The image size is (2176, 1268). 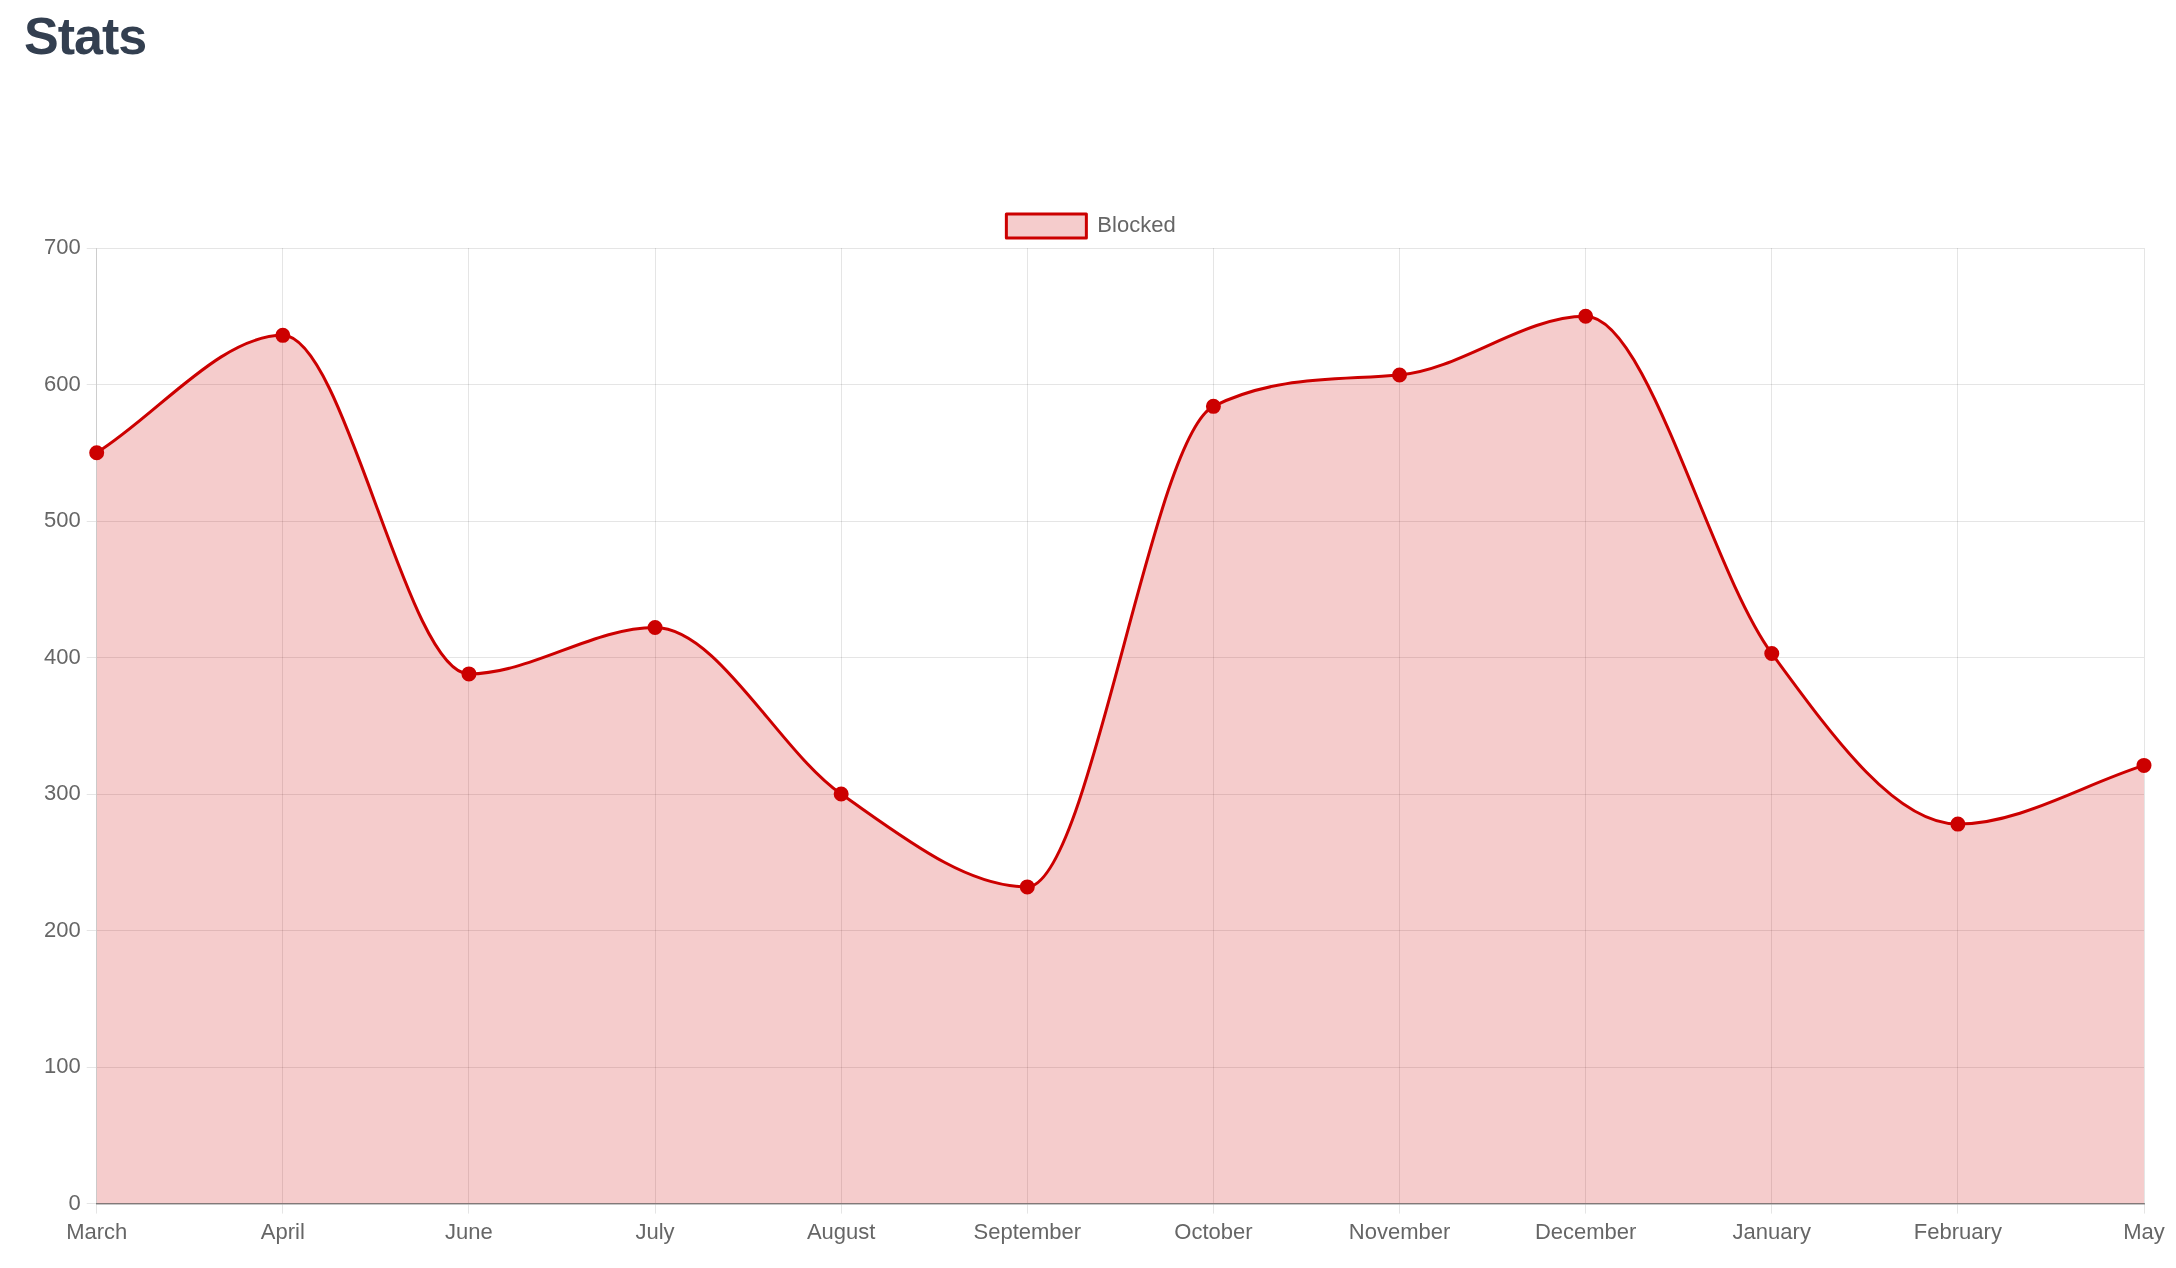 I want to click on x-tick-label: February, so click(x=1957, y=1231).